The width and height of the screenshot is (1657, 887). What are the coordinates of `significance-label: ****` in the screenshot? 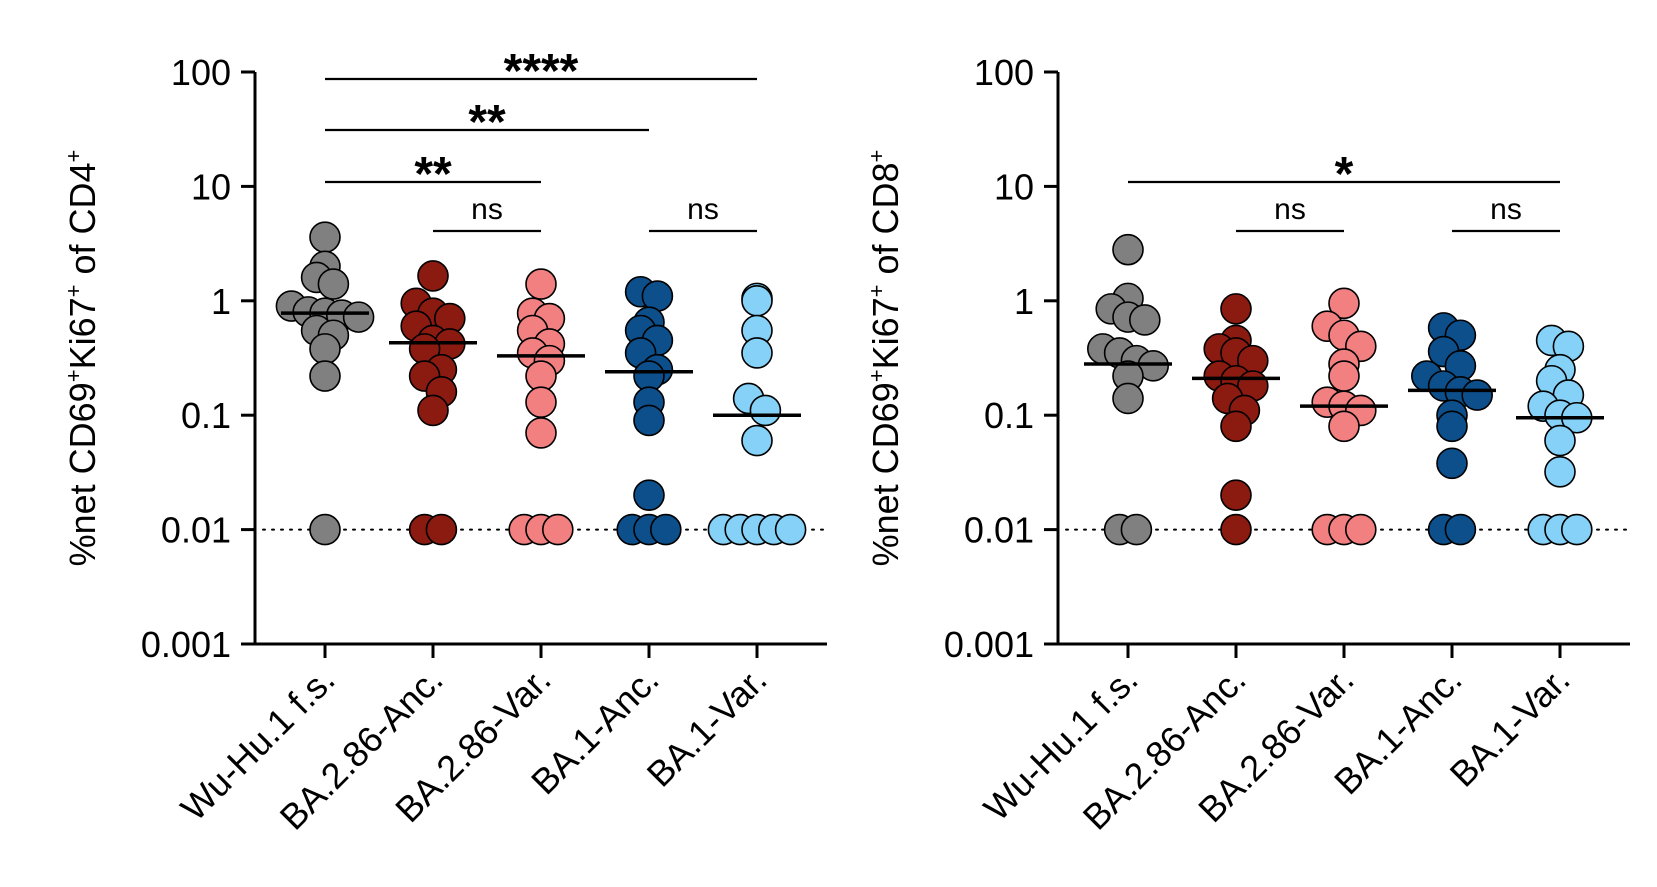 It's located at (541, 71).